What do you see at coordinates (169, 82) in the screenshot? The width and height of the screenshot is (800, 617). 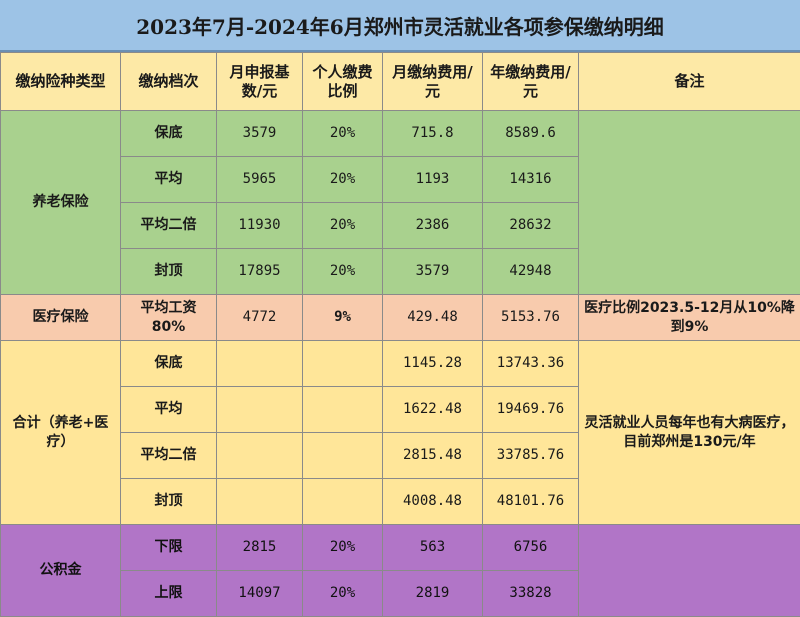 I see `header-tier: 缴纳档次` at bounding box center [169, 82].